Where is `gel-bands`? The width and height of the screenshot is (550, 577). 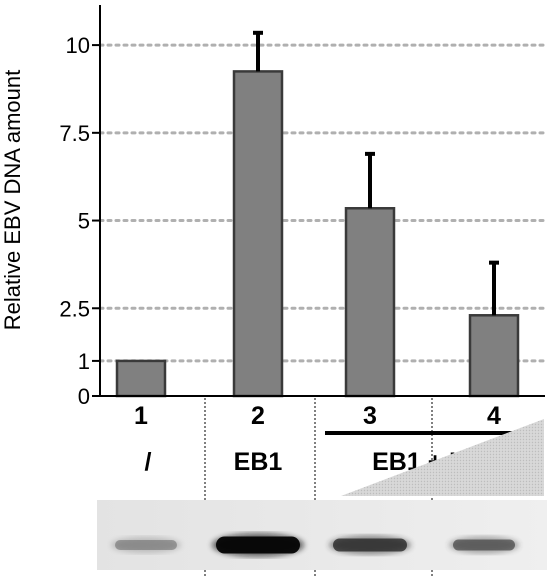
gel-bands is located at coordinates (315, 545).